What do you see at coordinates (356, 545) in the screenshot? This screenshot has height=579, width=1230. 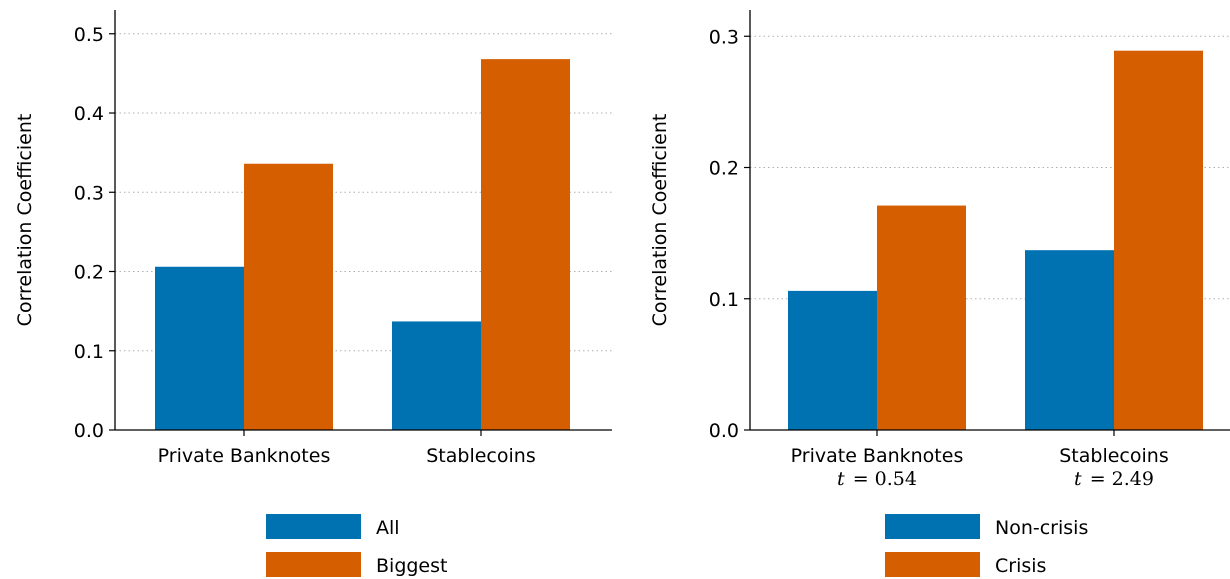 I see `legend: All Biggest` at bounding box center [356, 545].